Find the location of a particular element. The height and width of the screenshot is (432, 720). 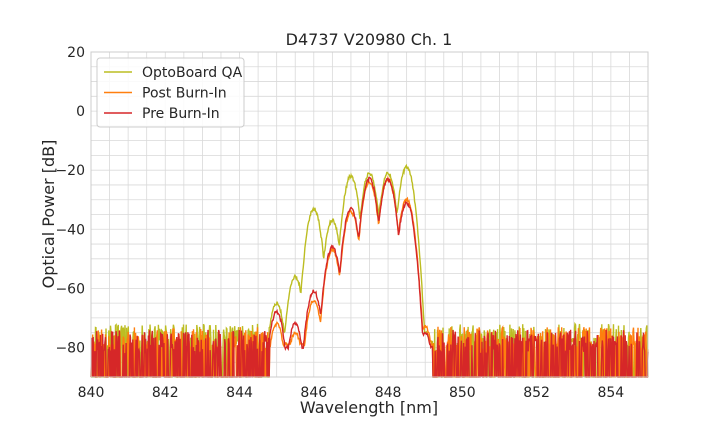

legend-box is located at coordinates (170, 92).